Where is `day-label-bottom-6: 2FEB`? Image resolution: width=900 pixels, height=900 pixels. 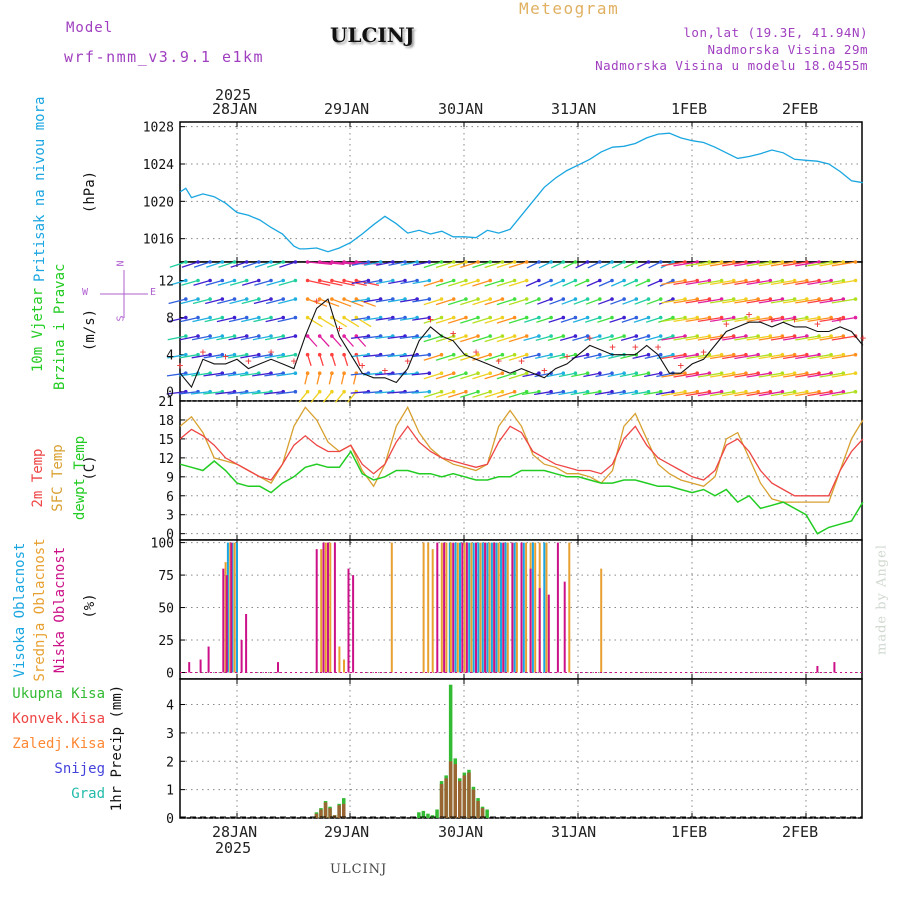
day-label-bottom-6: 2FEB is located at coordinates (800, 832).